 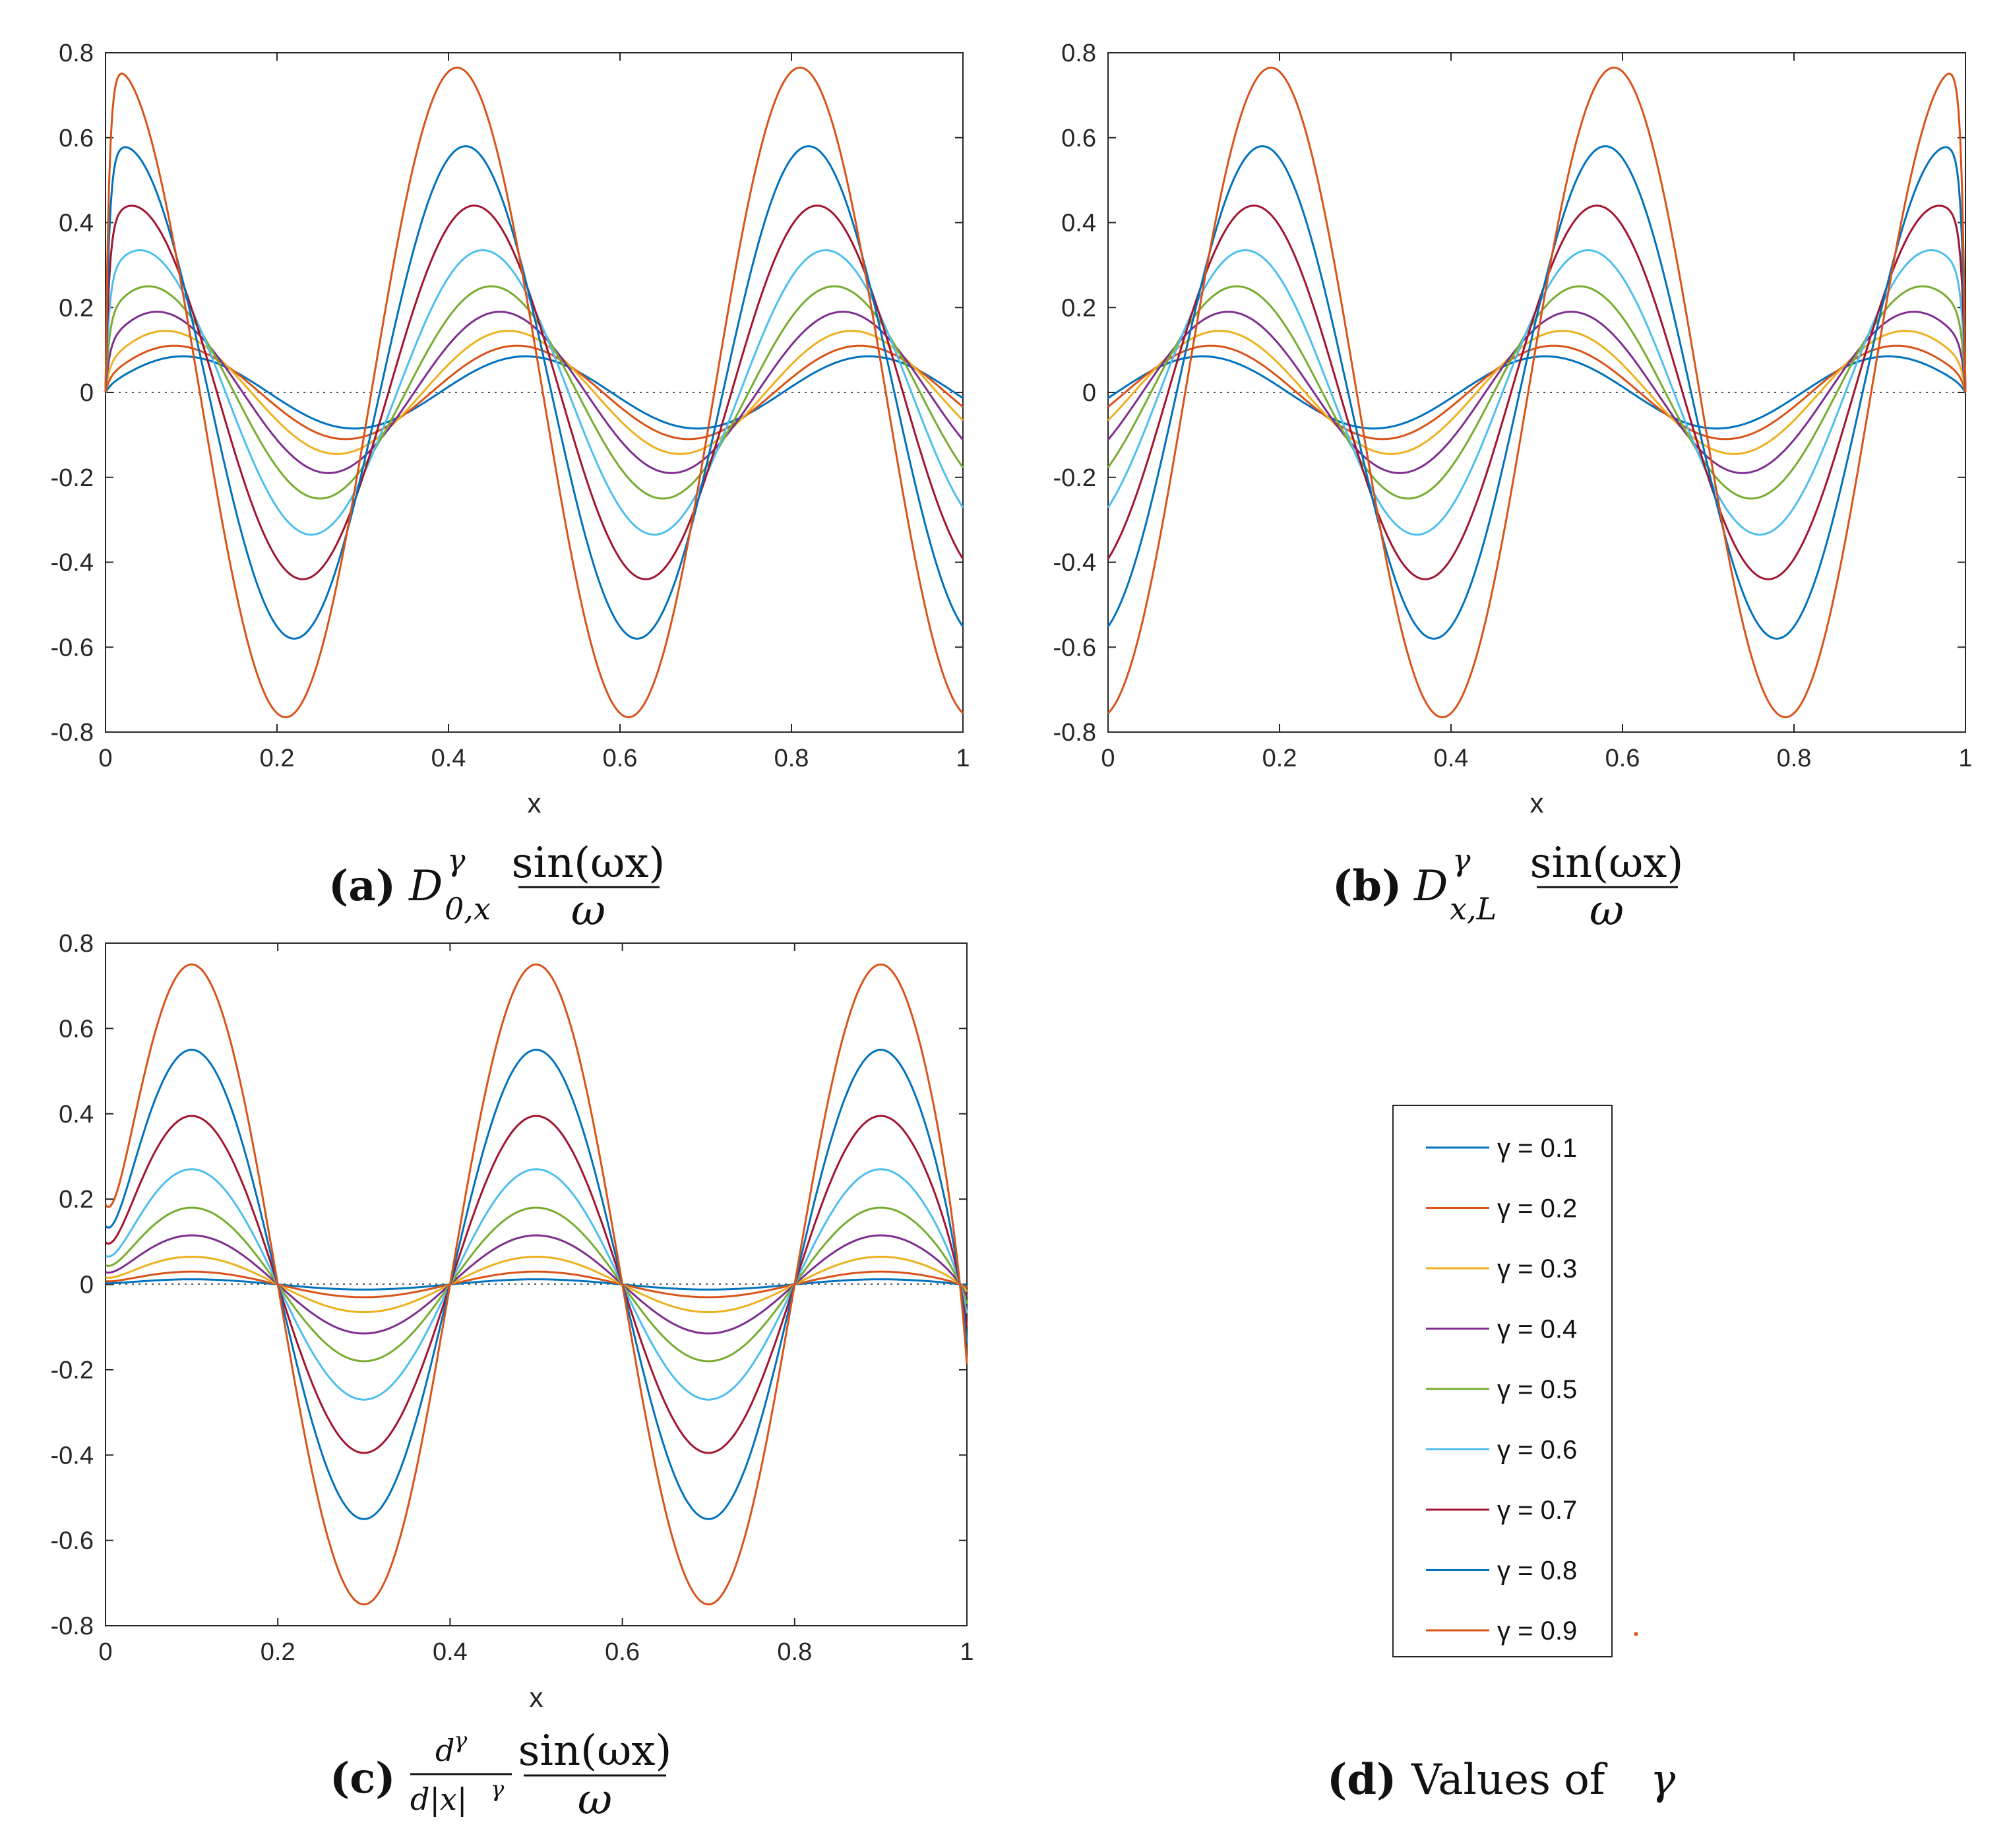 What do you see at coordinates (1607, 910) in the screenshot?
I see `caption-b-denominator: ω` at bounding box center [1607, 910].